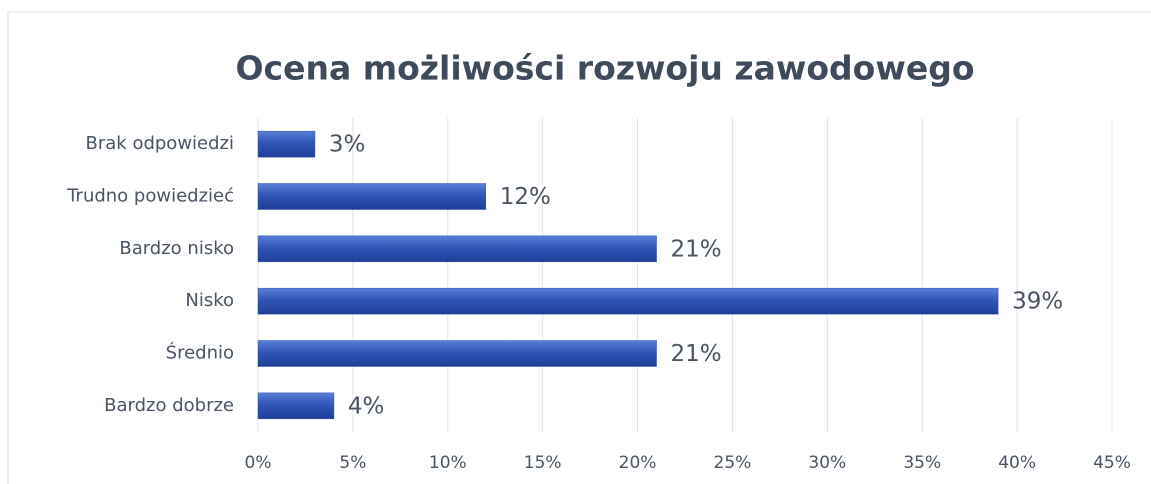 This screenshot has width=1151, height=484. What do you see at coordinates (1112, 463) in the screenshot?
I see `x-tick-label: 45%` at bounding box center [1112, 463].